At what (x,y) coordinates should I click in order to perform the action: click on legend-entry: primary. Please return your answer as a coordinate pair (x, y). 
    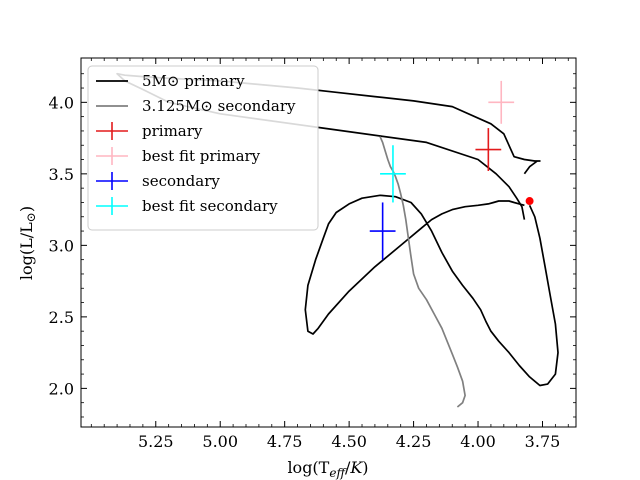
    Looking at the image, I should click on (149, 131).